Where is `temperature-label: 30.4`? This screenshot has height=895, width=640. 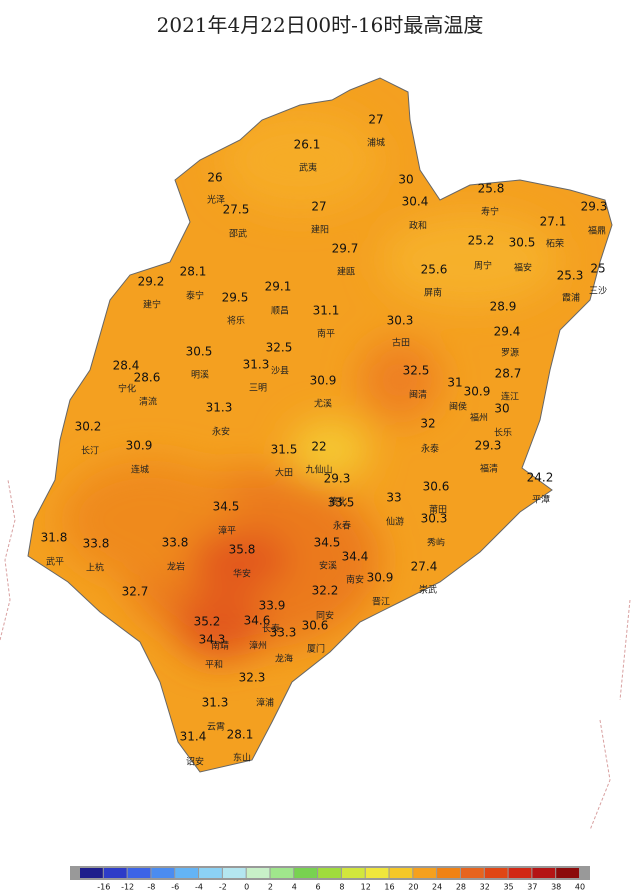
temperature-label: 30.4 is located at coordinates (415, 202).